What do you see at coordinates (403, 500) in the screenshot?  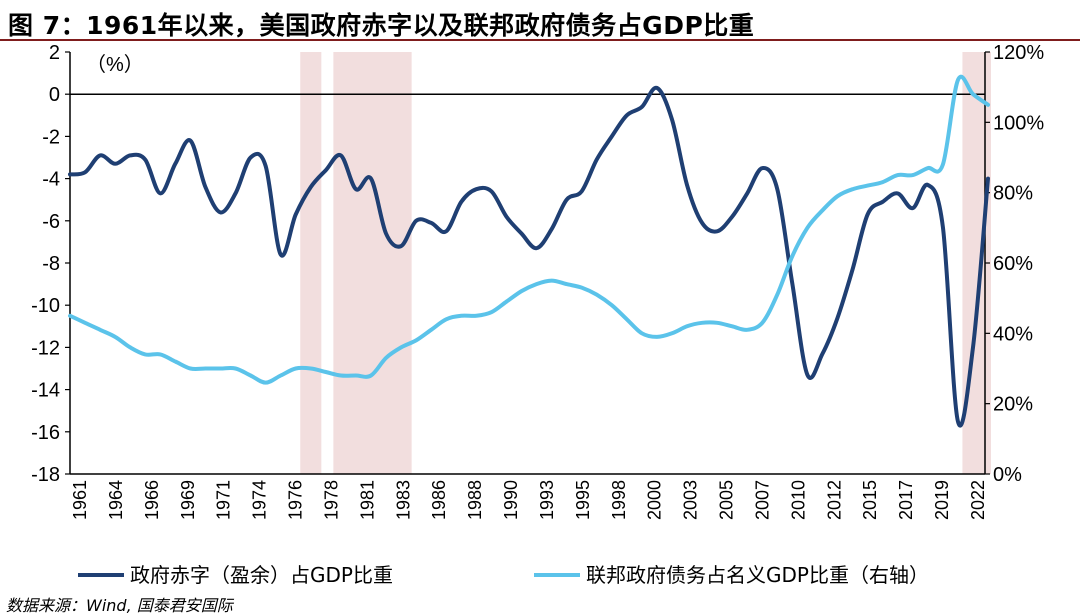 I see `x-tick-label: 1983` at bounding box center [403, 500].